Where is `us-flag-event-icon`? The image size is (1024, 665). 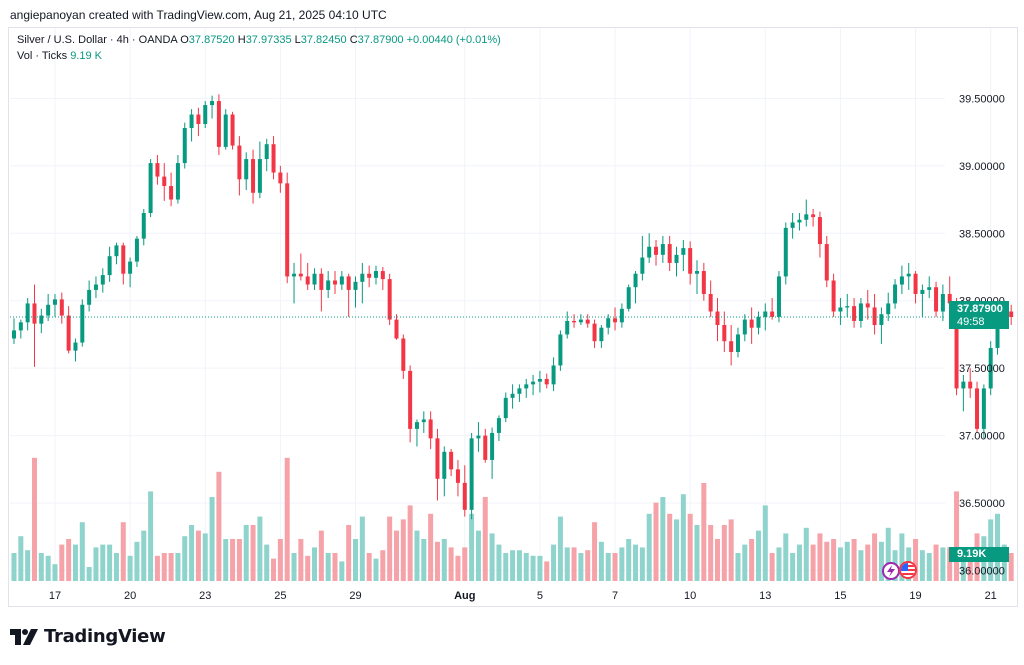
us-flag-event-icon is located at coordinates (908, 570).